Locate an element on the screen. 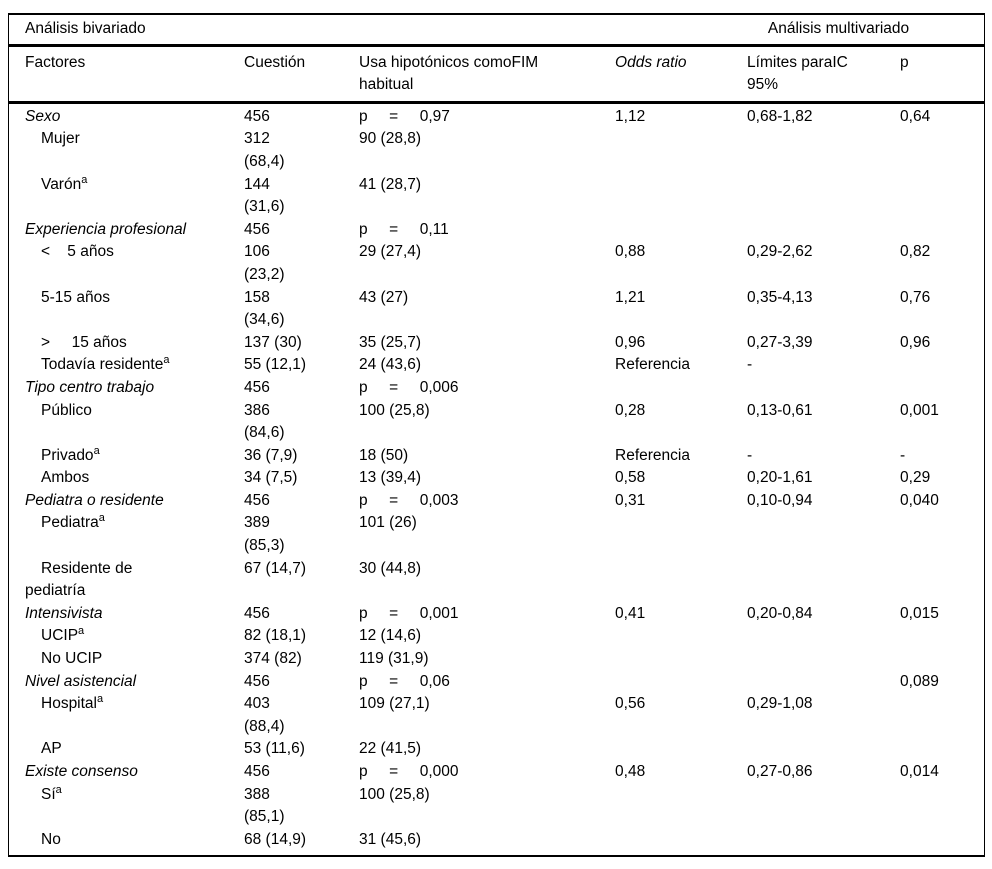  limites-ic-cell: 0,29-1,08 is located at coordinates (780, 704).